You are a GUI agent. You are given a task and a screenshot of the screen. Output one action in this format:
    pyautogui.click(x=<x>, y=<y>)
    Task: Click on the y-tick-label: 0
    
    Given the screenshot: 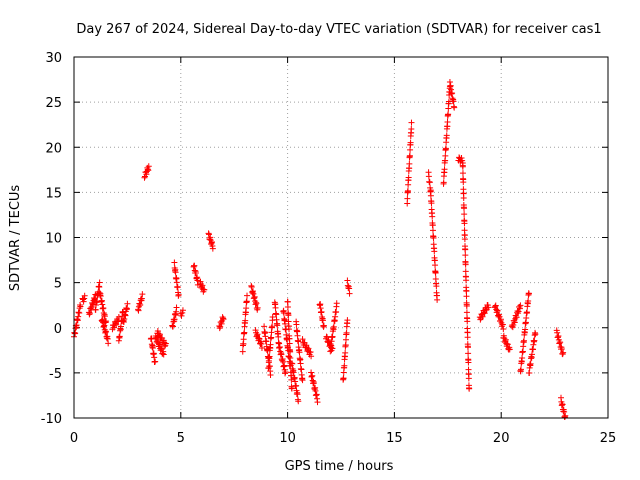 What is the action you would take?
    pyautogui.click(x=58, y=329)
    